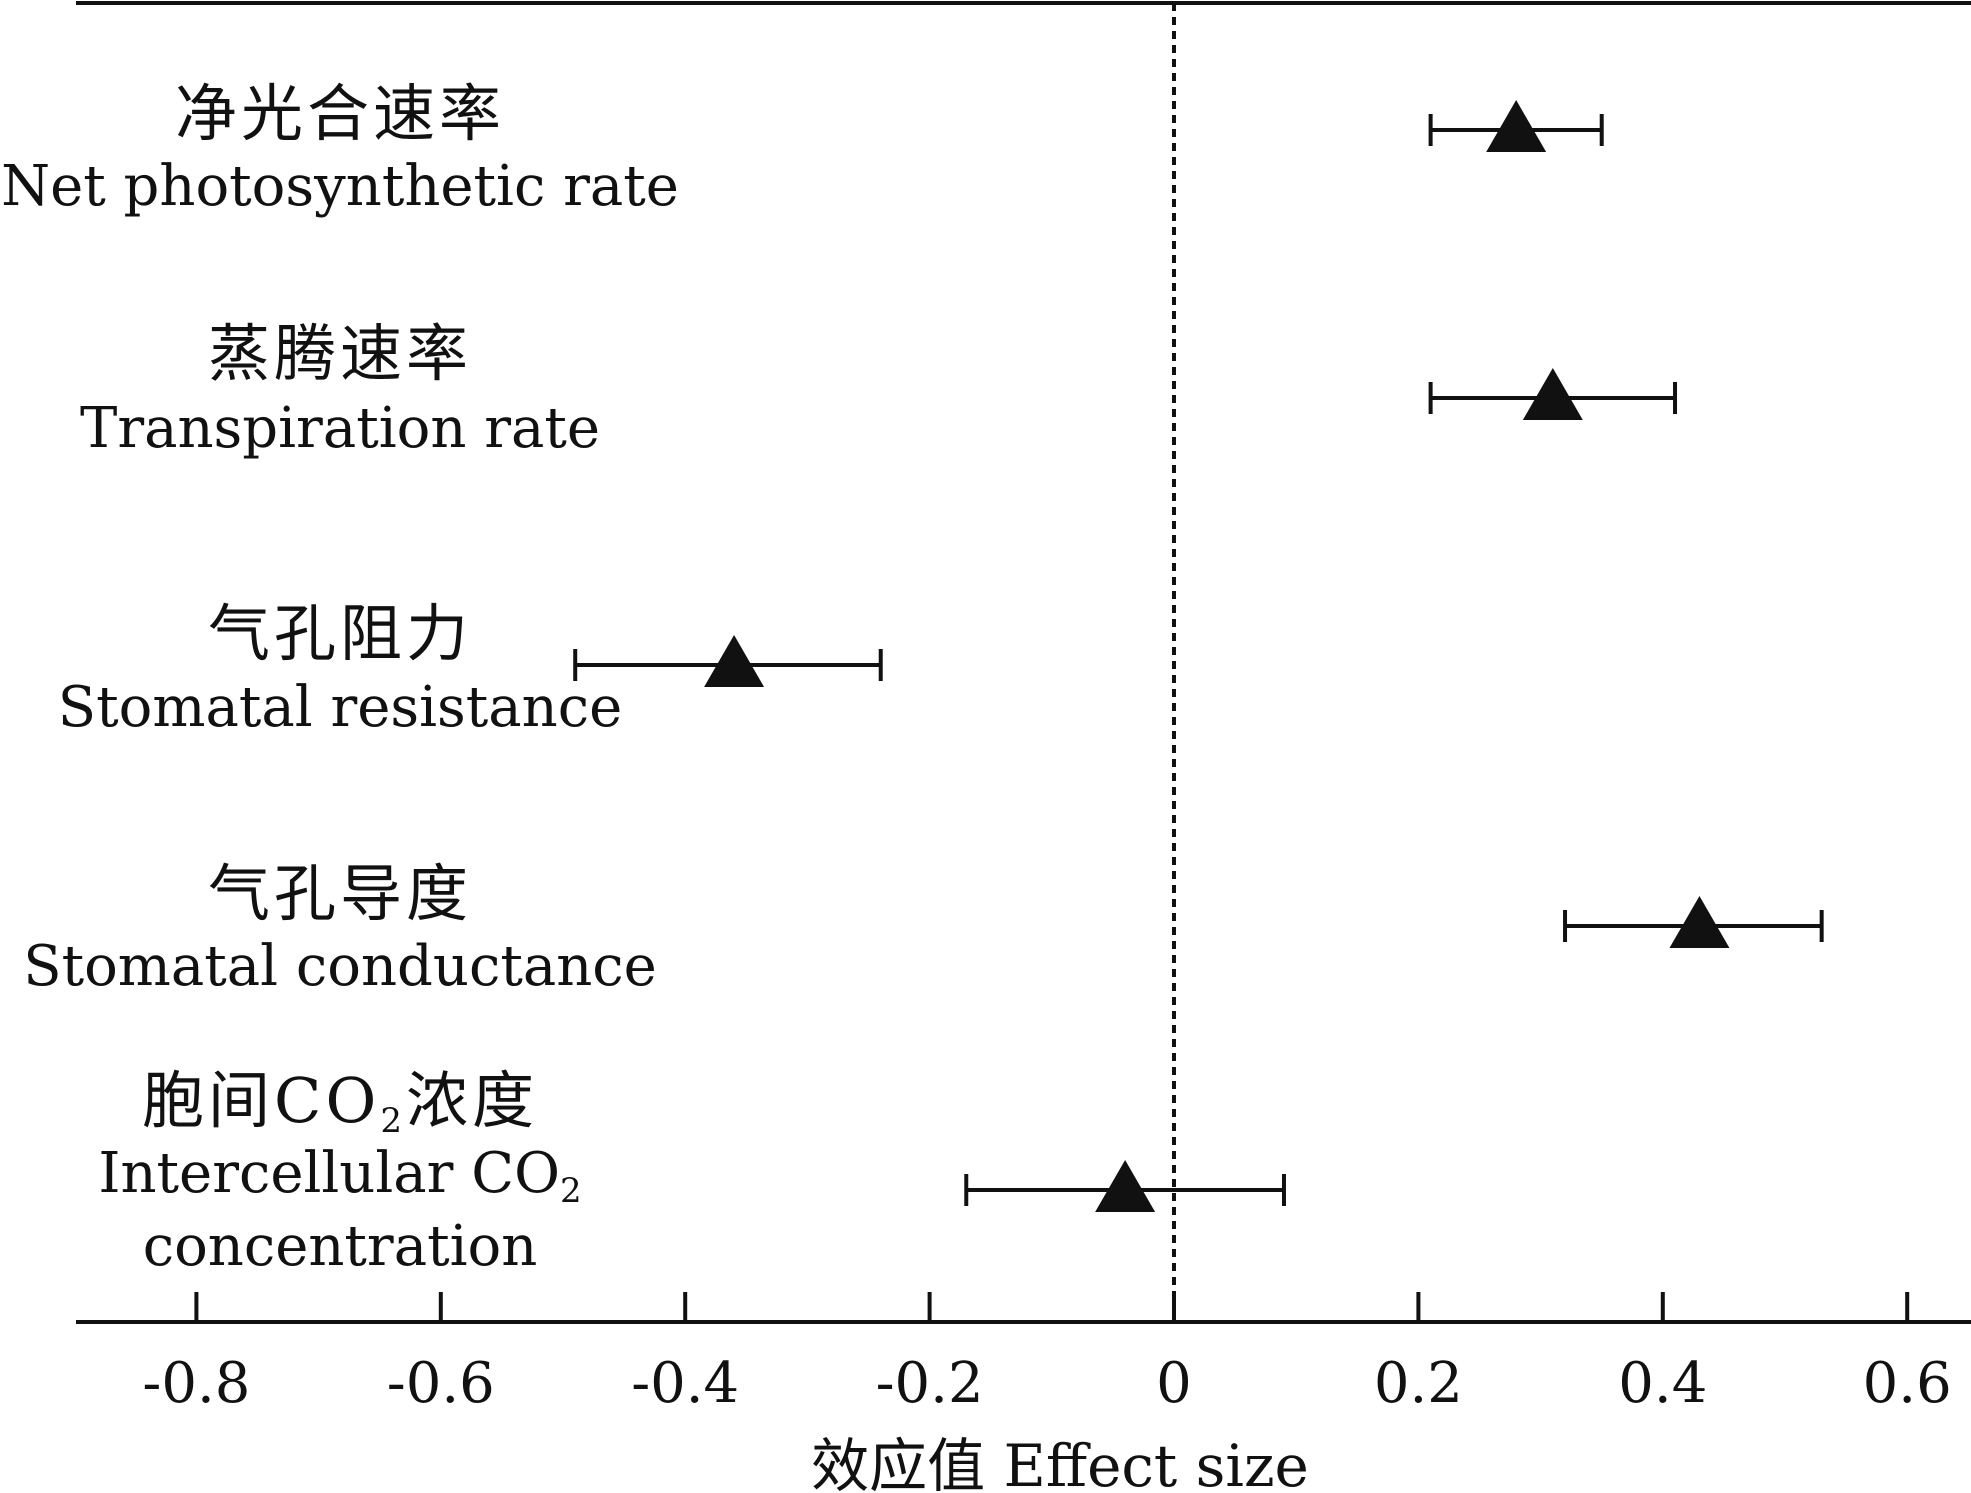  I want to click on x-tick-label: -0.4, so click(685, 1383).